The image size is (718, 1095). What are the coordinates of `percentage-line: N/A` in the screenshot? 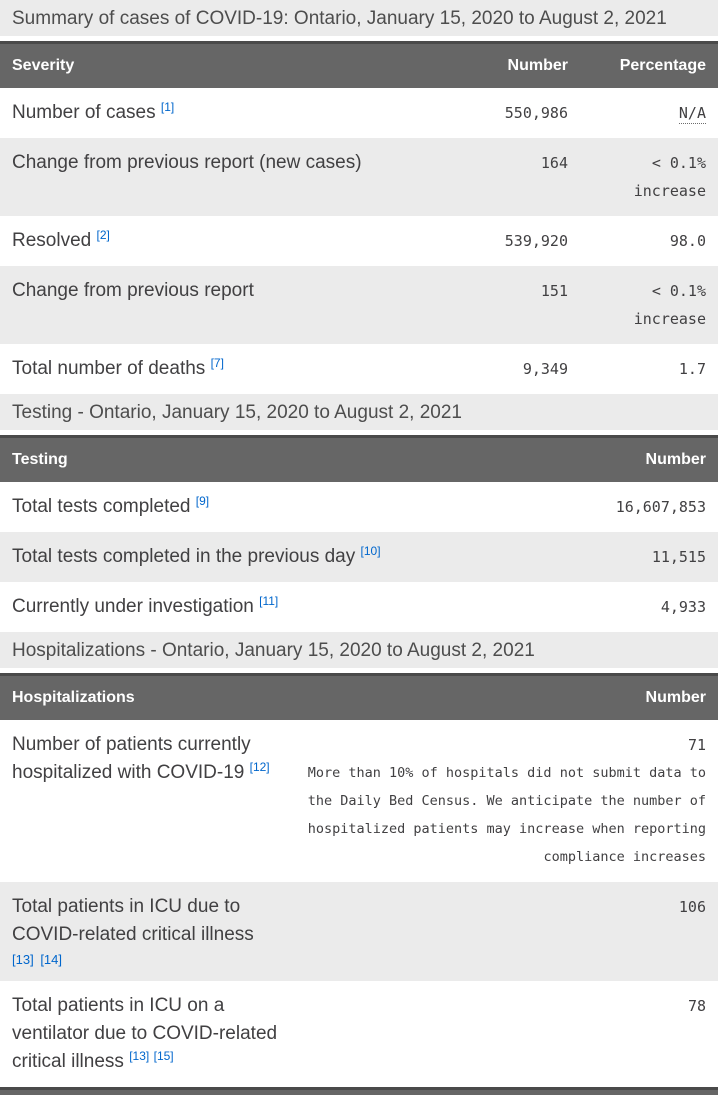 It's located at (649, 113).